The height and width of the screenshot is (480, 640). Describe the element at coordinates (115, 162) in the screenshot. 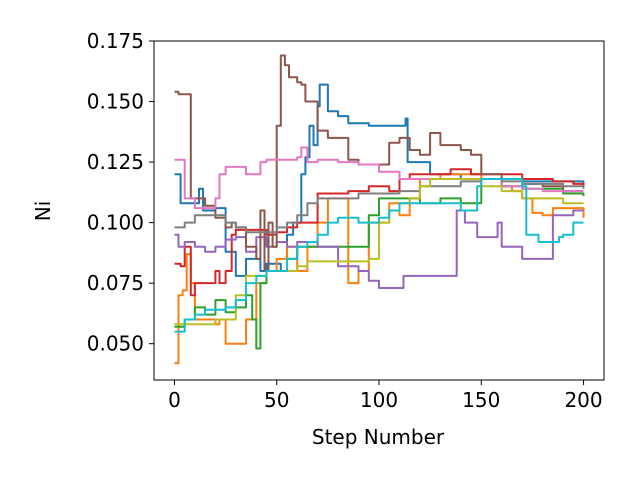

I see `y-tick-label: 0.125` at that location.